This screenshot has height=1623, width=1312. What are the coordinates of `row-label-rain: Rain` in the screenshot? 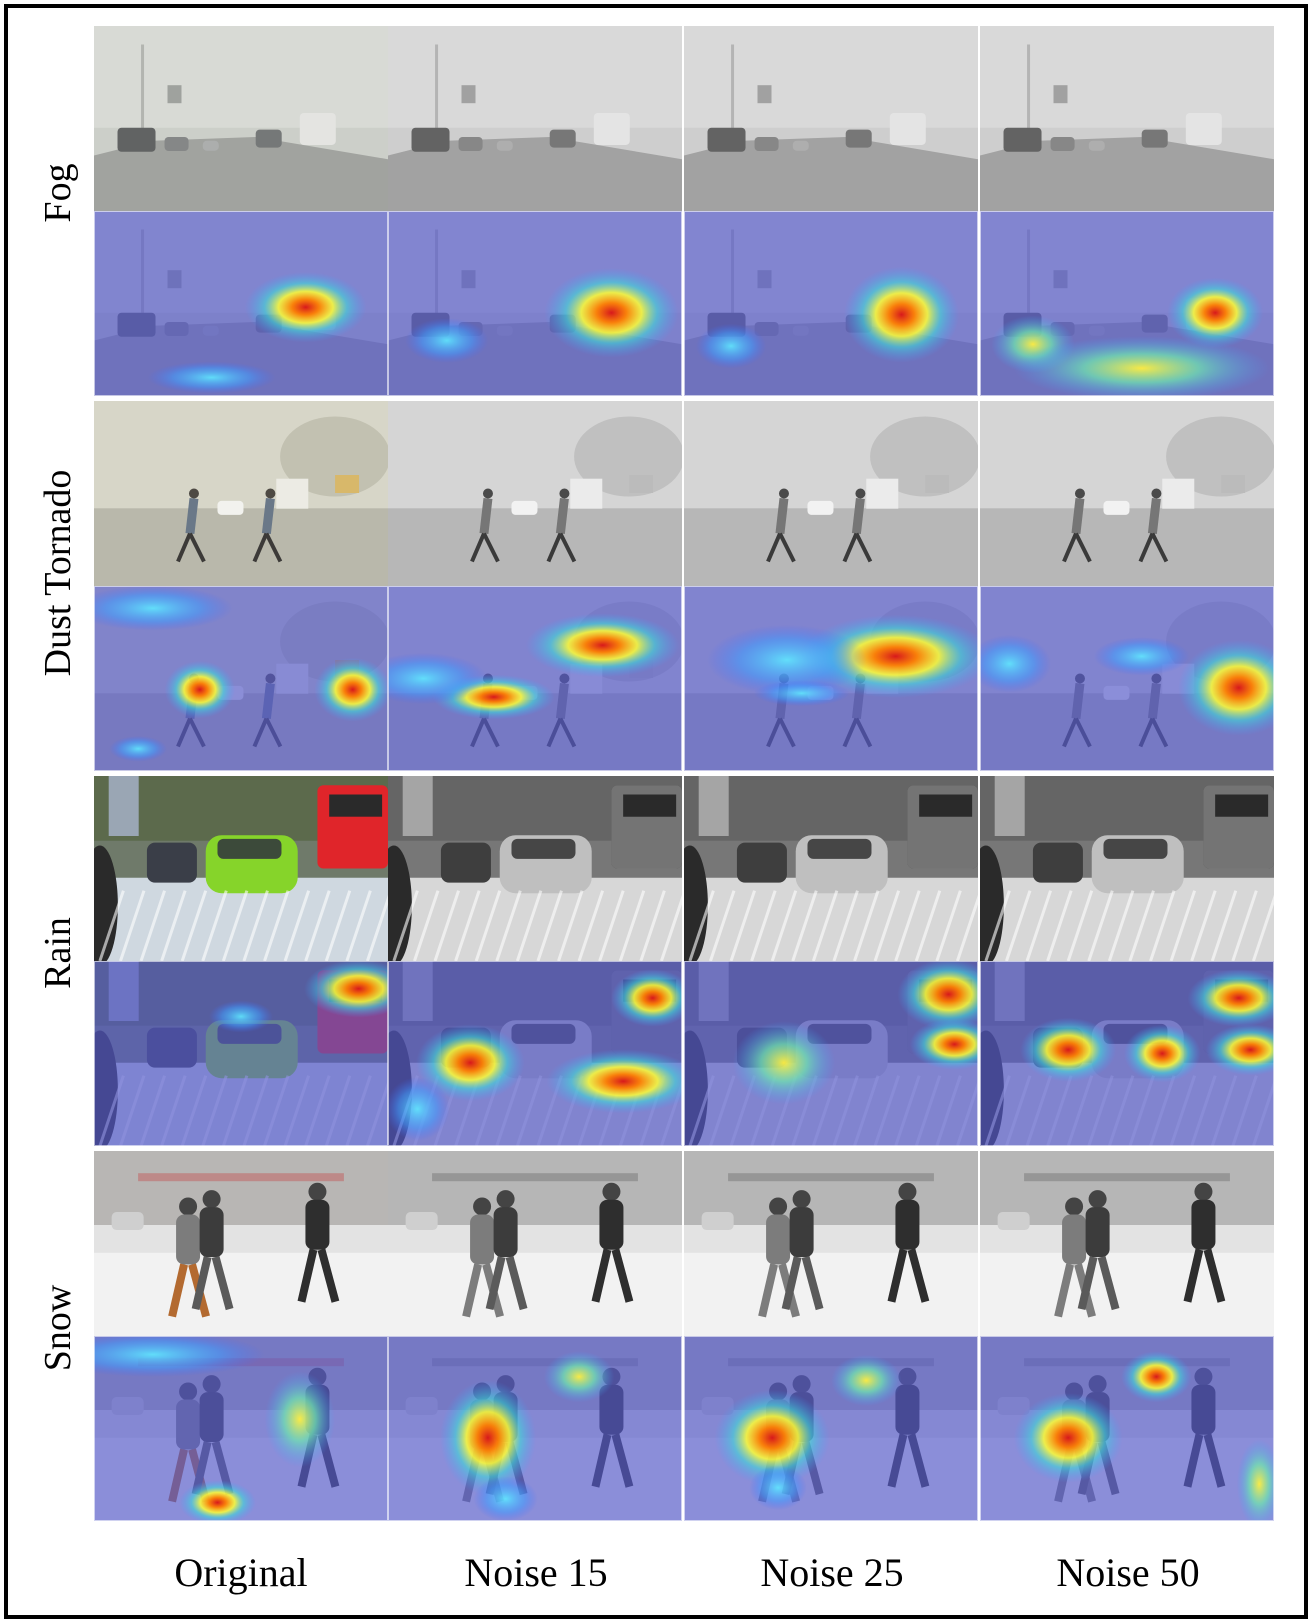 It's located at (58, 953).